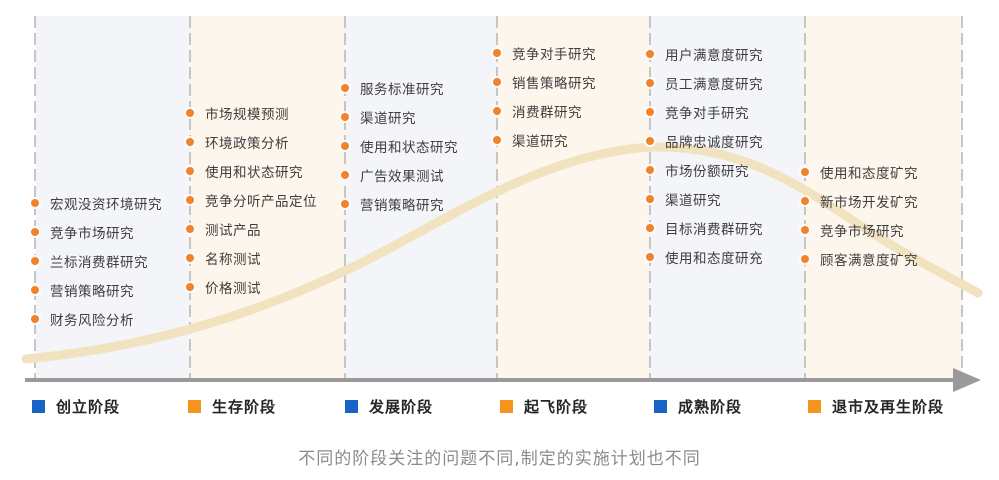 Image resolution: width=999 pixels, height=480 pixels. Describe the element at coordinates (232, 406) in the screenshot. I see `legend-item-stage-2: 生存阶段` at that location.